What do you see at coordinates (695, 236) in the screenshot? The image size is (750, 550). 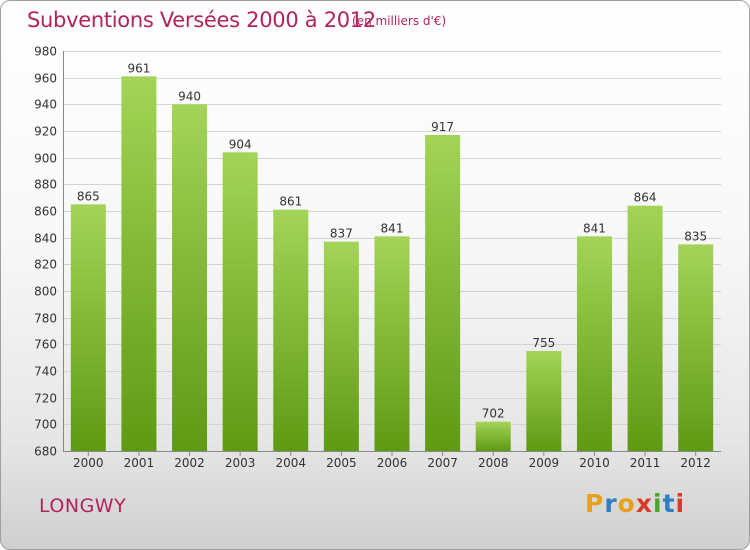 I see `bar-value-label: 835` at bounding box center [695, 236].